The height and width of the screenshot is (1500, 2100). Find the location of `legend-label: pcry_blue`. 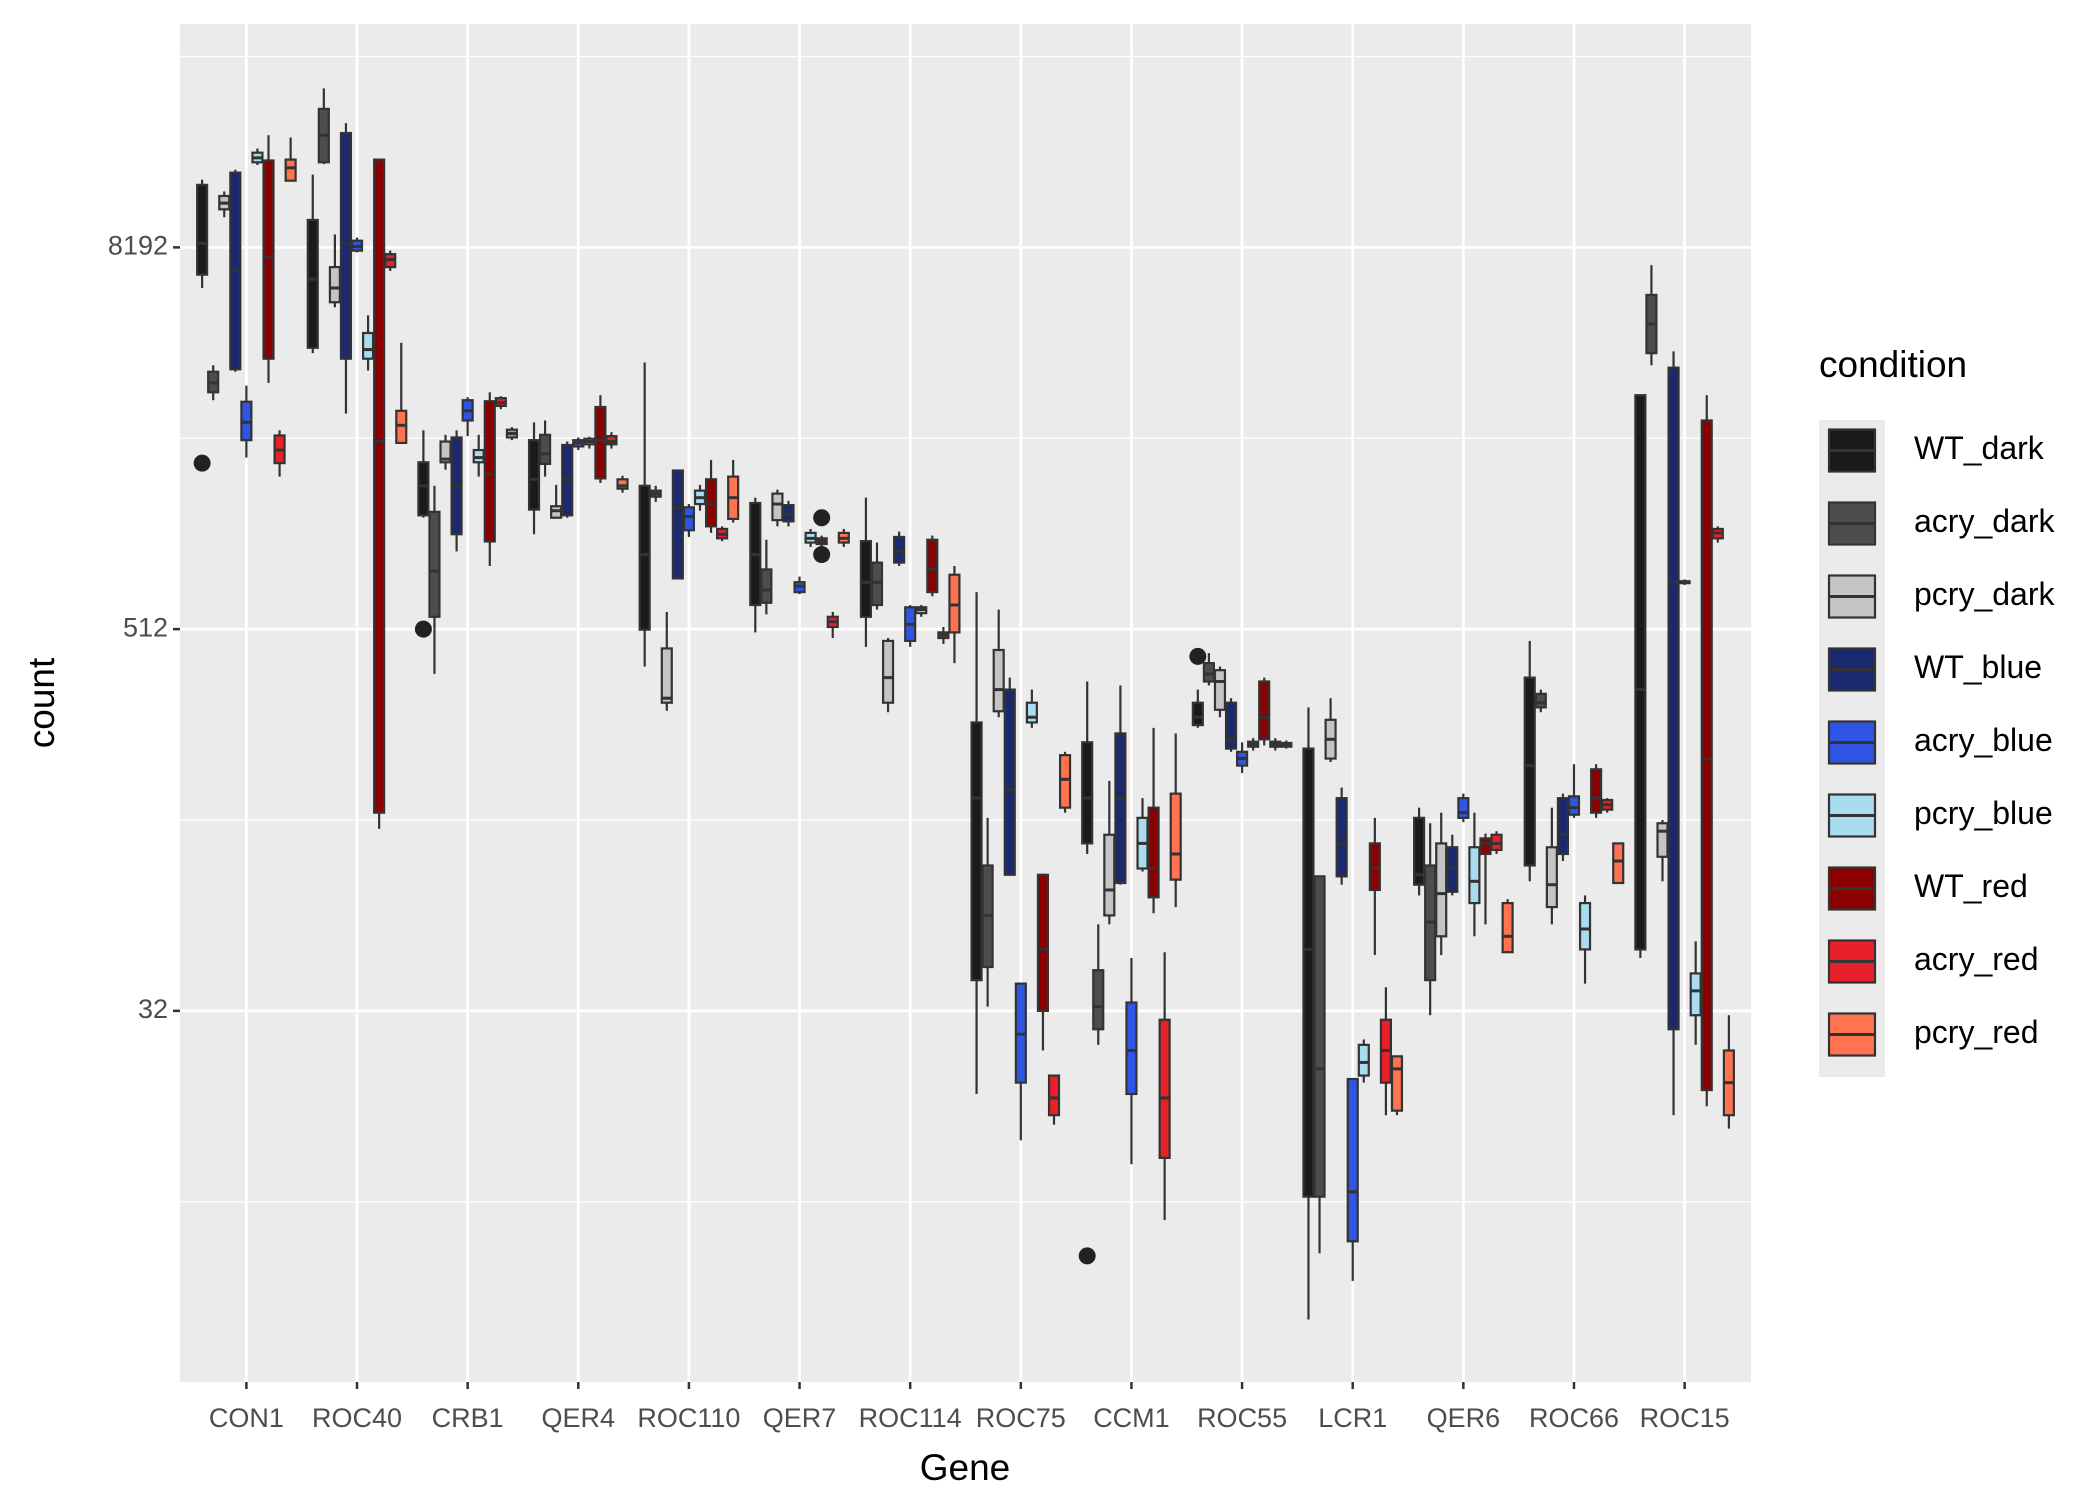

legend-label: pcry_blue is located at coordinates (1983, 813).